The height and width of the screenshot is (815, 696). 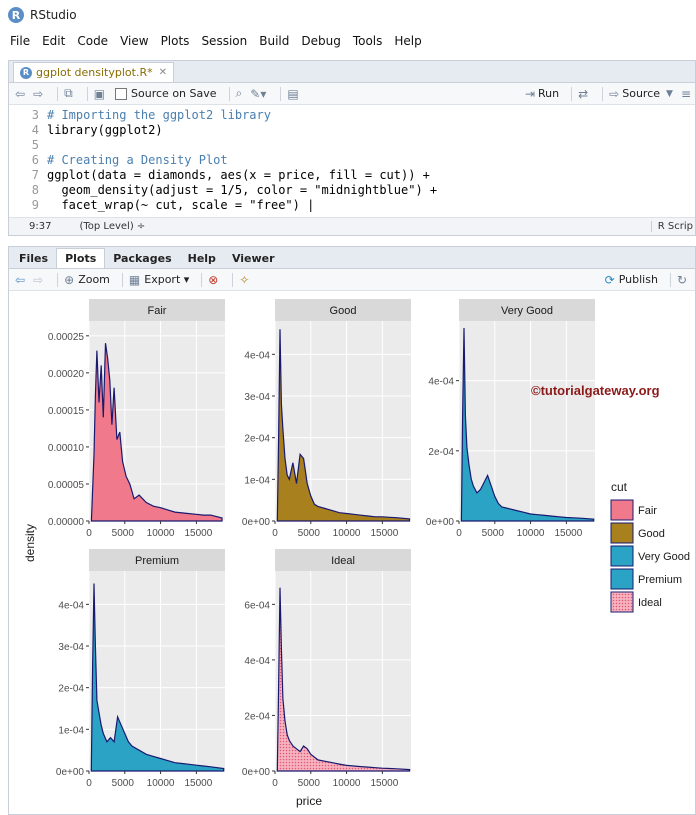 What do you see at coordinates (137, 160) in the screenshot?
I see `code-text: # Creating a Density Plot` at bounding box center [137, 160].